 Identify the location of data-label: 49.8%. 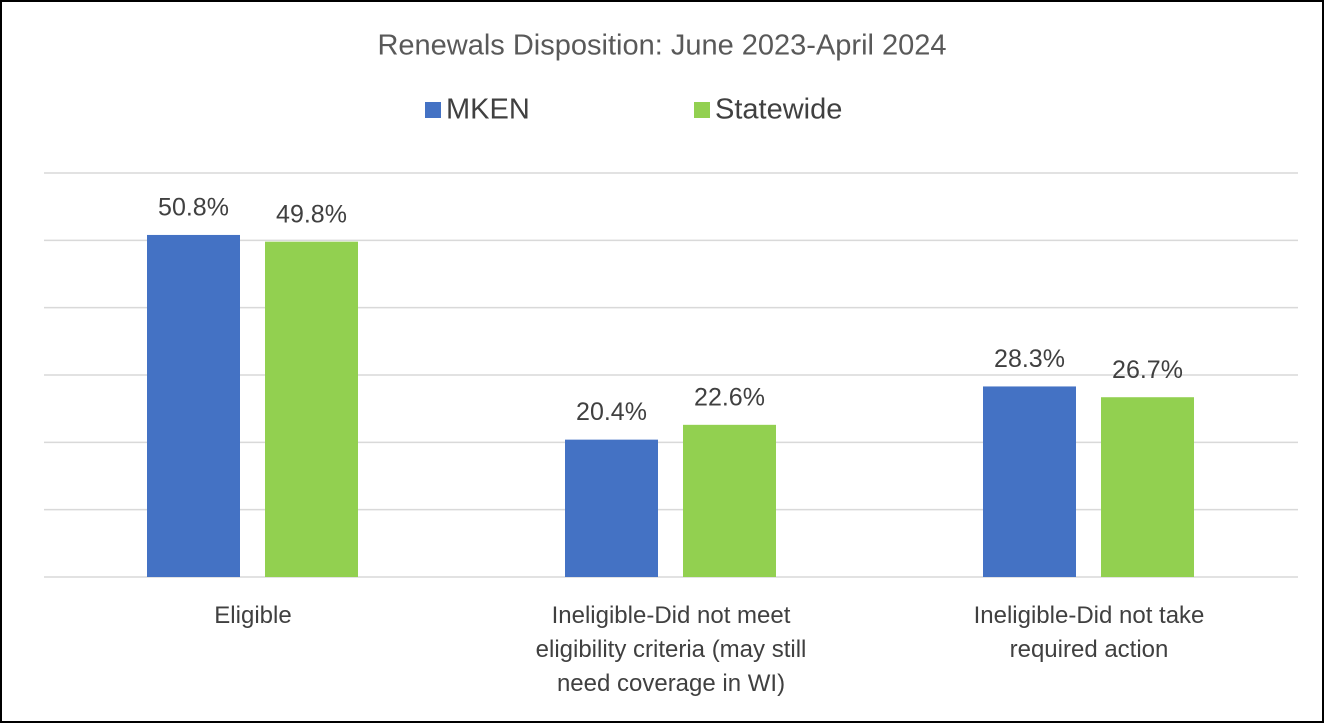
(311, 214).